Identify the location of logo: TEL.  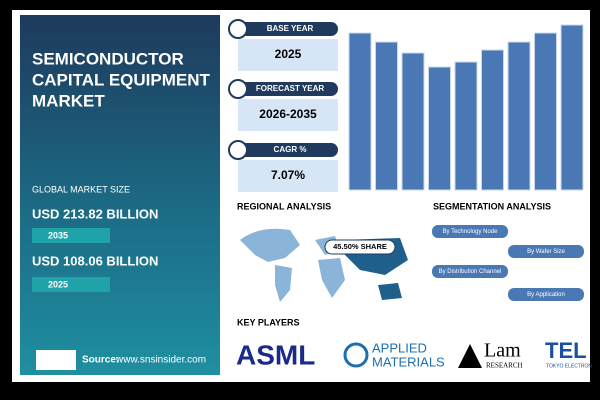
(566, 350).